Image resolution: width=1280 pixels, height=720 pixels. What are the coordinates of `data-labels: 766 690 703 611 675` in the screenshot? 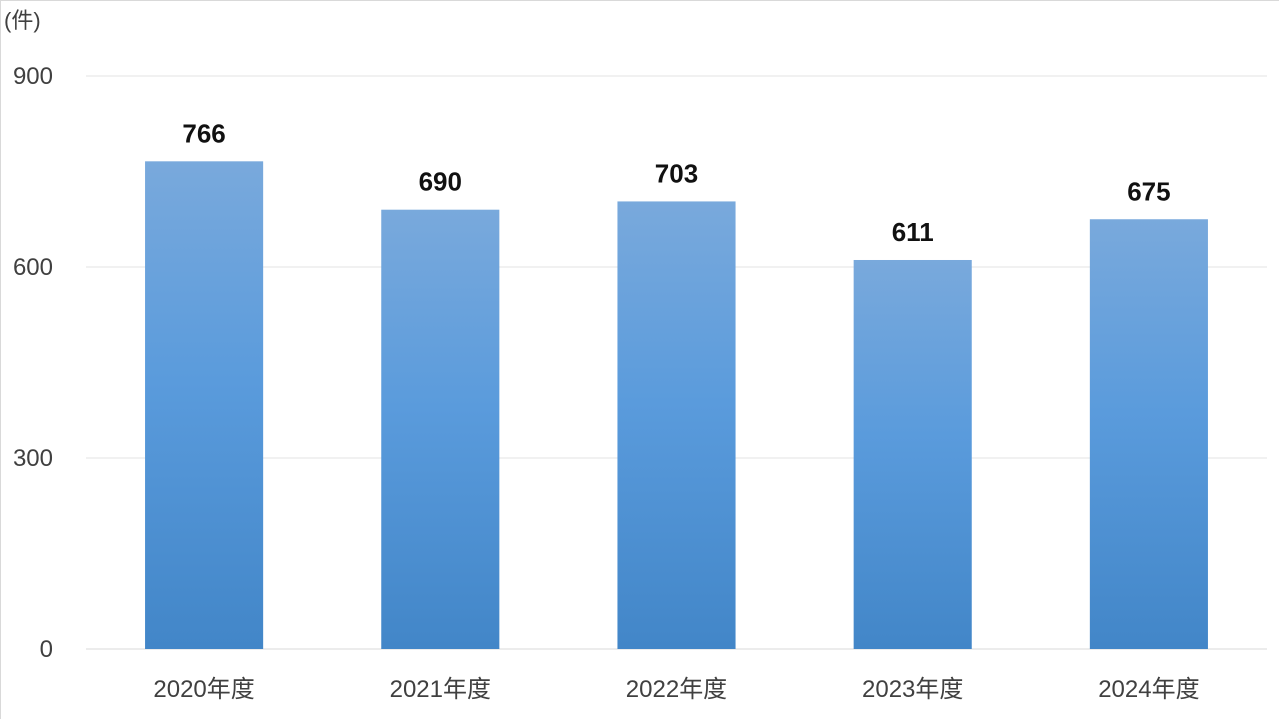 It's located at (676, 182).